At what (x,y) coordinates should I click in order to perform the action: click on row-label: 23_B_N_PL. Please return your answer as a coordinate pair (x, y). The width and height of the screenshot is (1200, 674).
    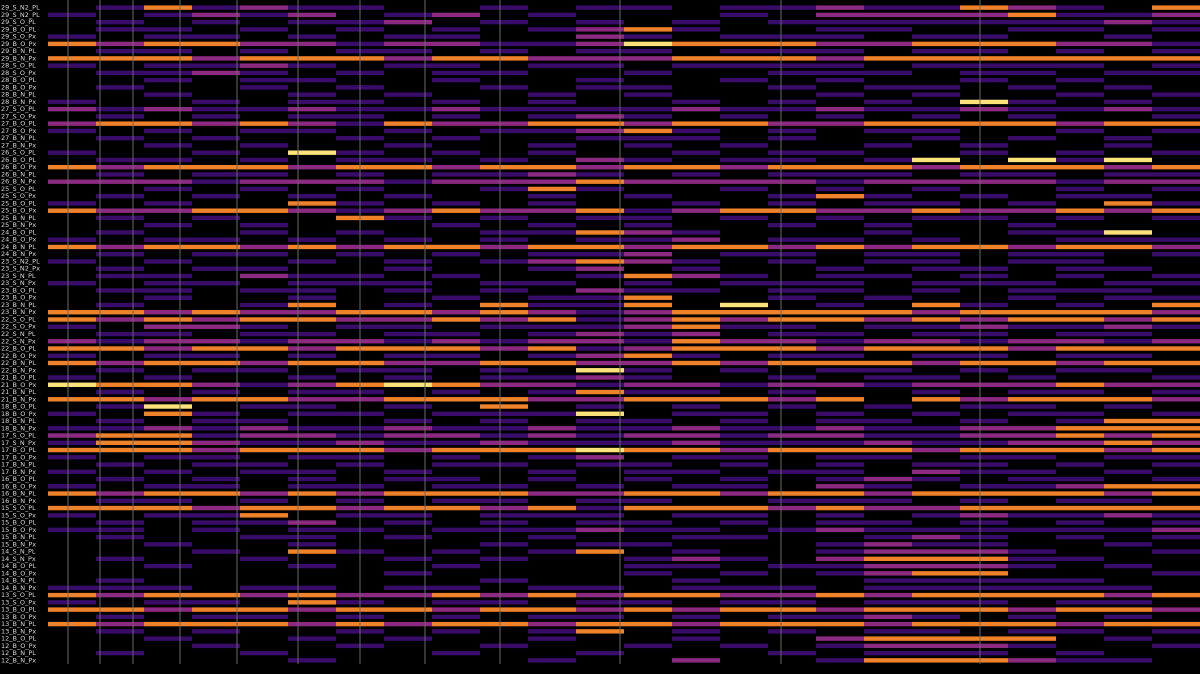
    Looking at the image, I should click on (18, 305).